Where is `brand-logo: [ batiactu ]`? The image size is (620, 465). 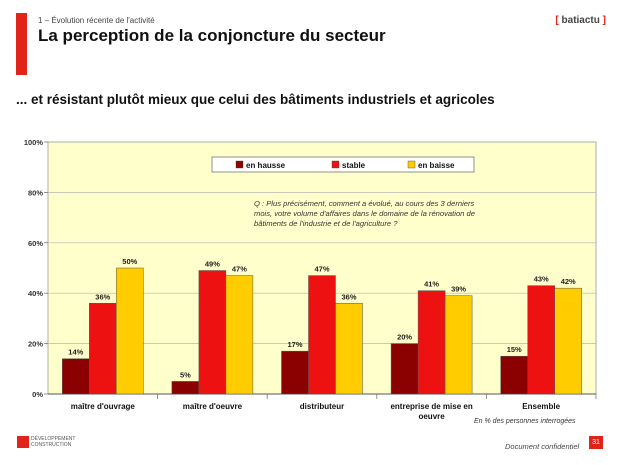
brand-logo: [ batiactu ] is located at coordinates (580, 20).